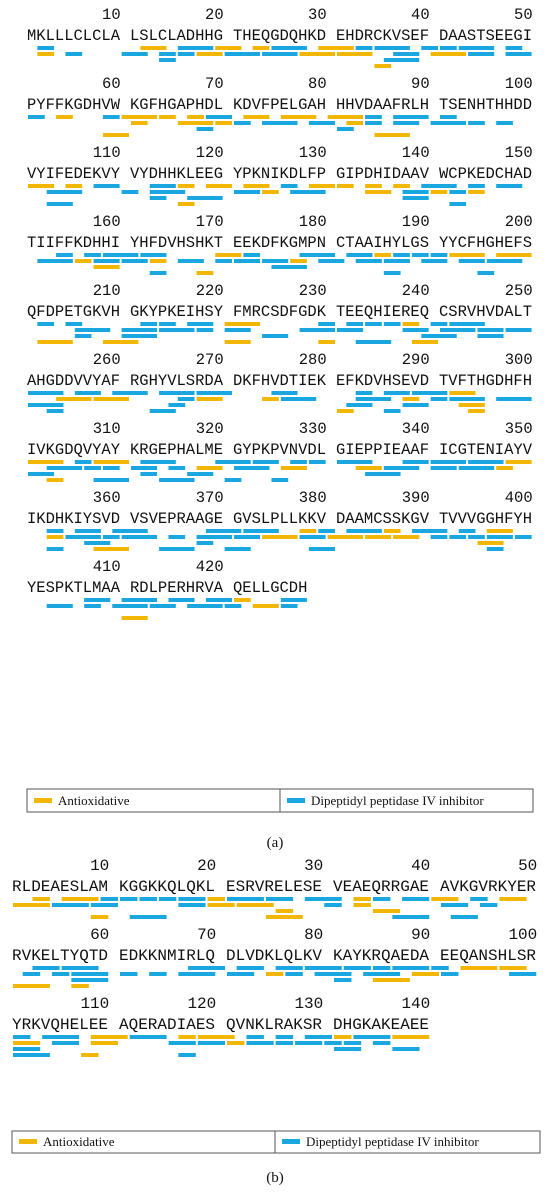  I want to click on sequence-group: GKYPKEIHSY, so click(177, 312).